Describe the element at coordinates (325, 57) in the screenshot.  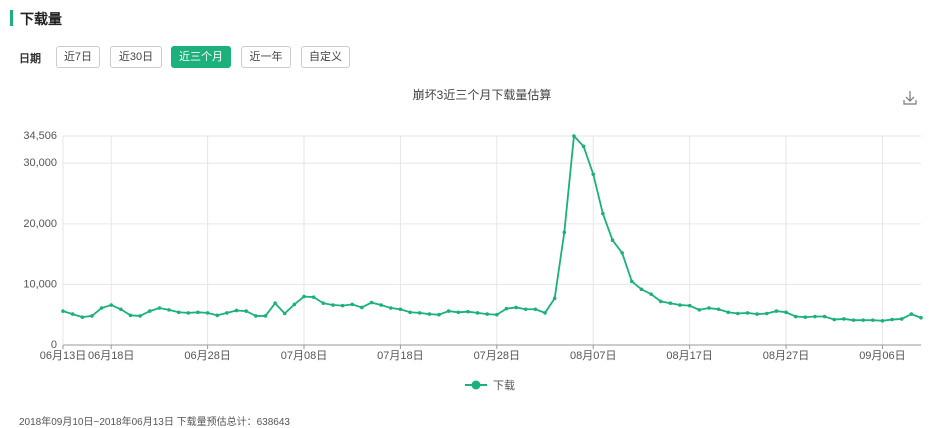
I see `filter-button: 自定义` at that location.